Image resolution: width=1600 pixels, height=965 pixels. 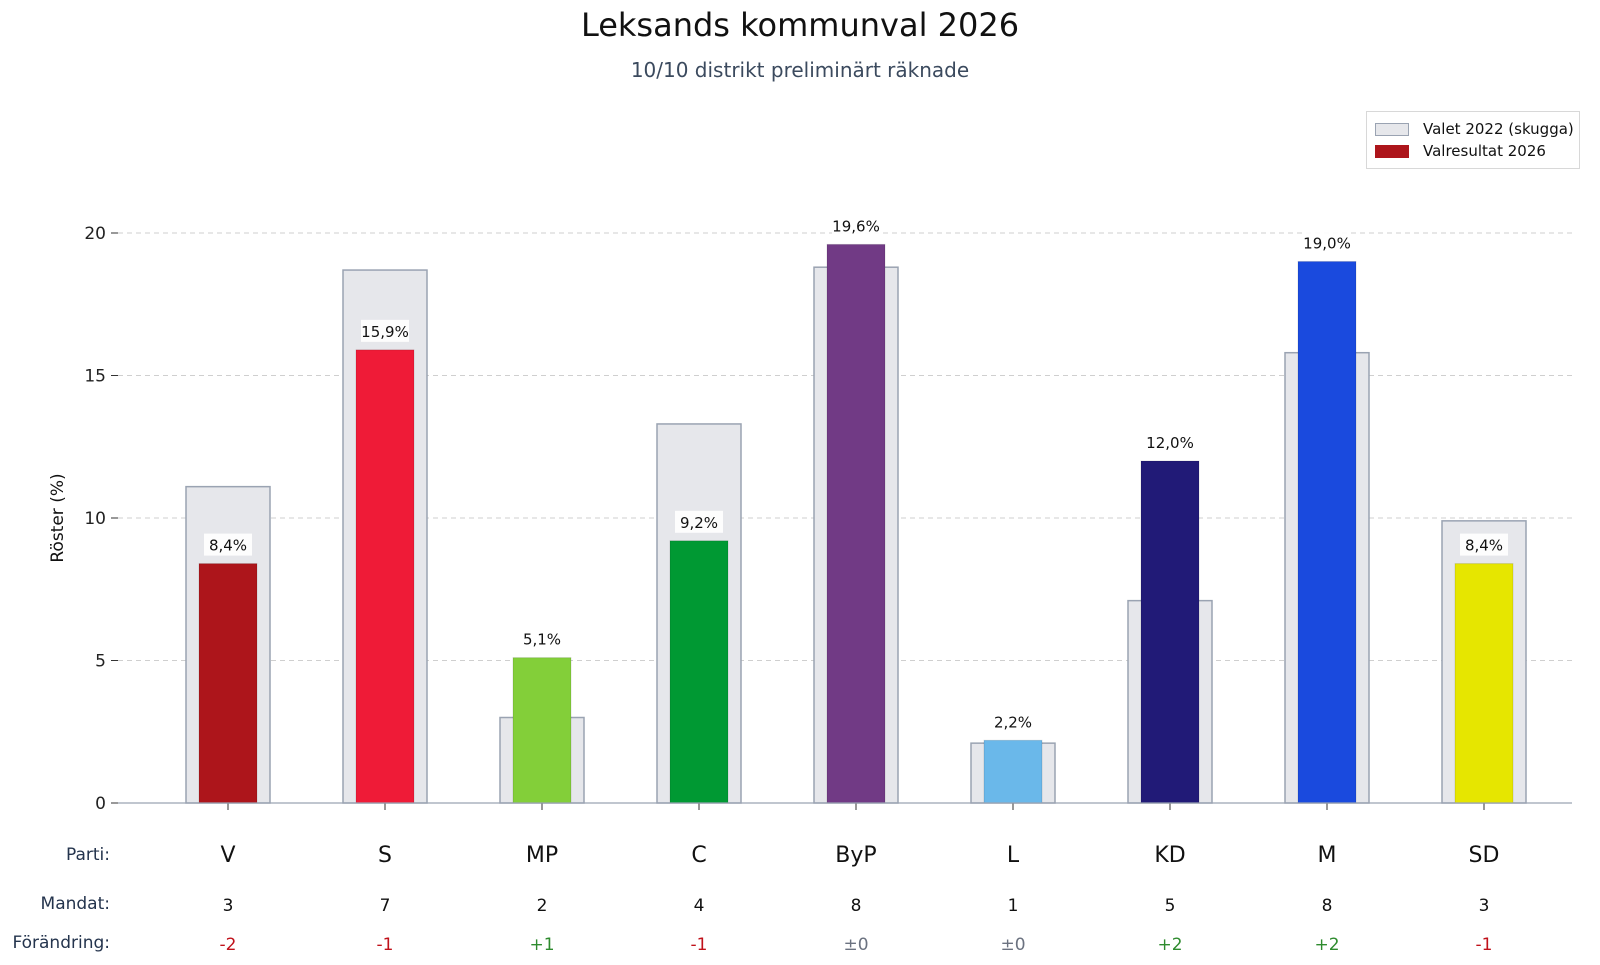 I want to click on data-label-ByP: 19,6%, so click(x=856, y=226).